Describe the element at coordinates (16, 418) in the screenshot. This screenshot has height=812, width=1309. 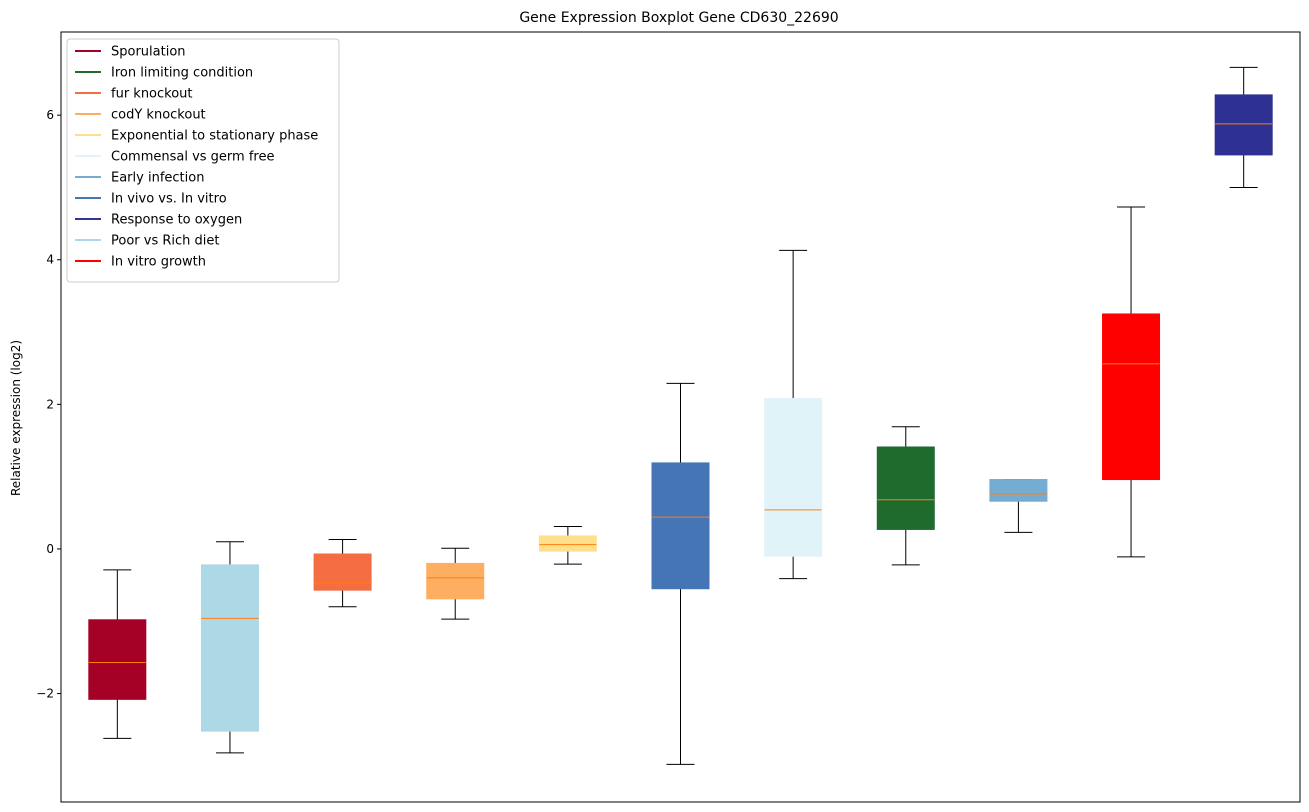
I see `y-axis-label: Relative expression (log2)` at that location.